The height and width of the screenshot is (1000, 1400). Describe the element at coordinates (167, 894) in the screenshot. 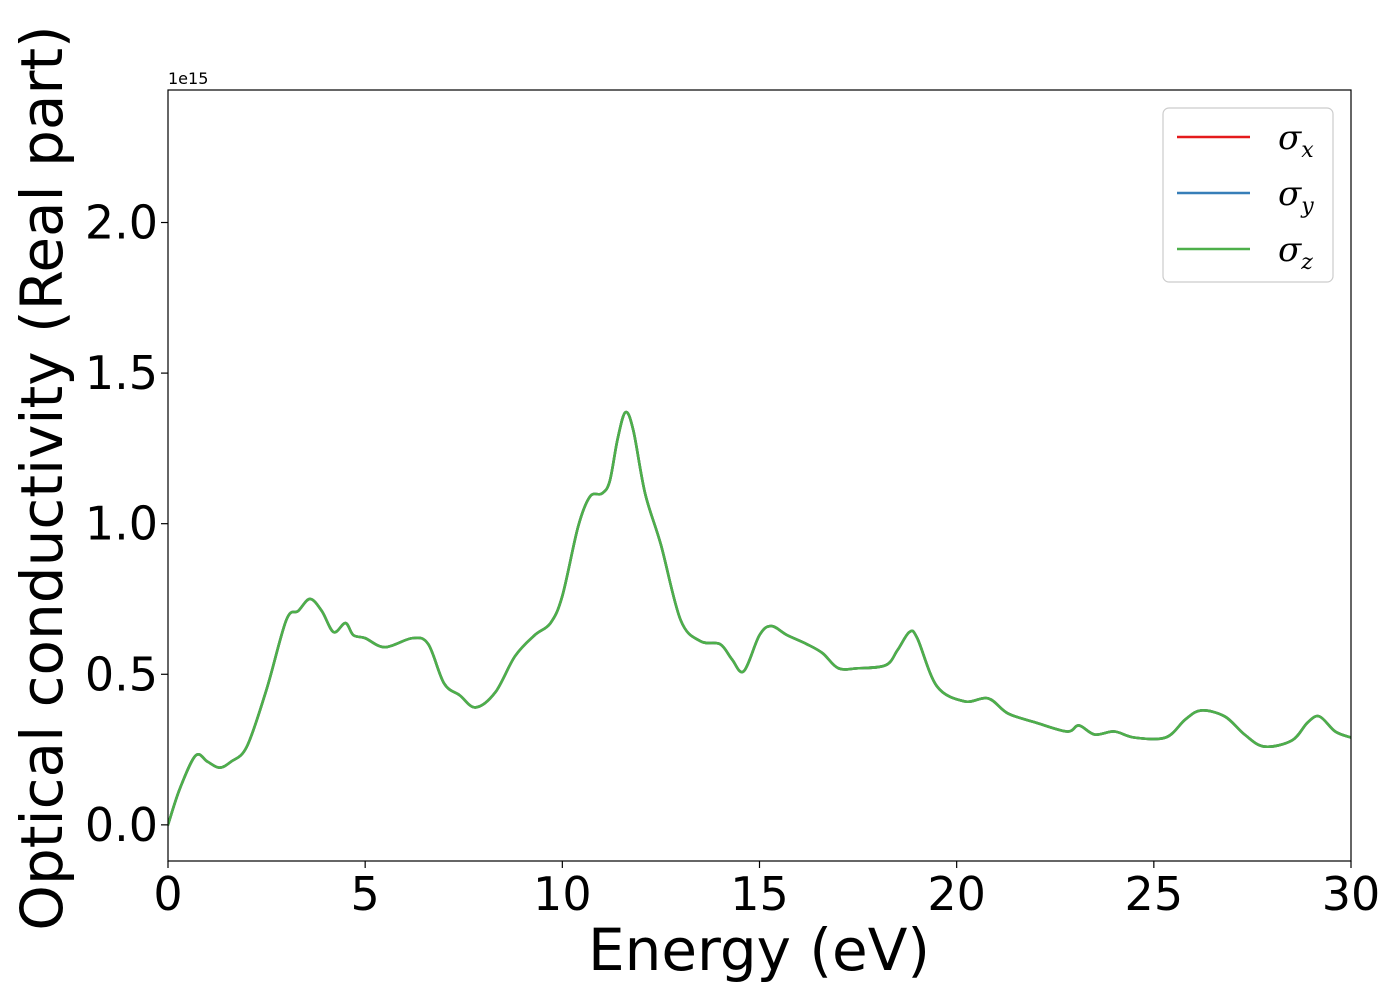

I see `x-tick-label: 0` at that location.